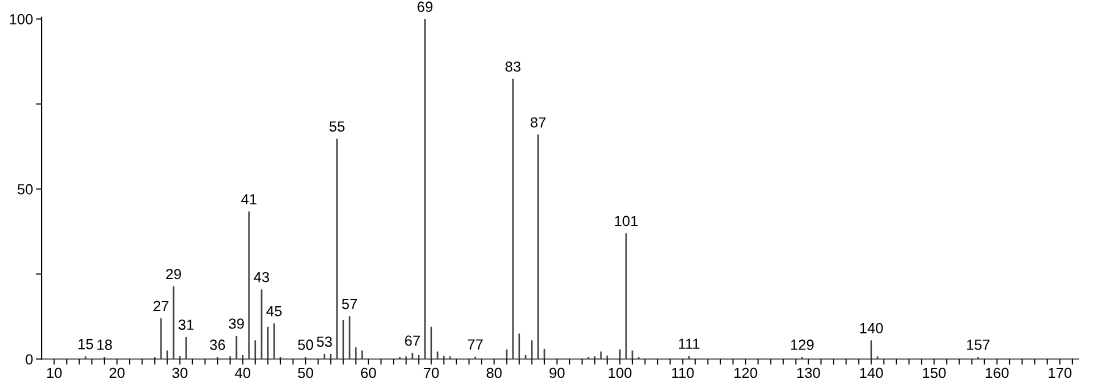 Image resolution: width=1094 pixels, height=384 pixels. What do you see at coordinates (86, 344) in the screenshot?
I see `annotation: 15` at bounding box center [86, 344].